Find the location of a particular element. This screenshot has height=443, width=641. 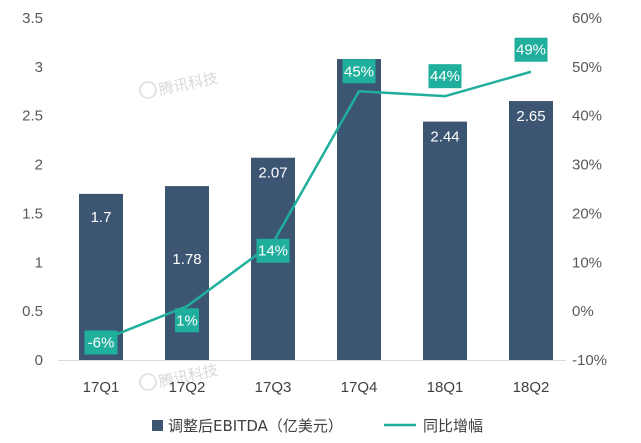

bar-18q2 is located at coordinates (531, 231).